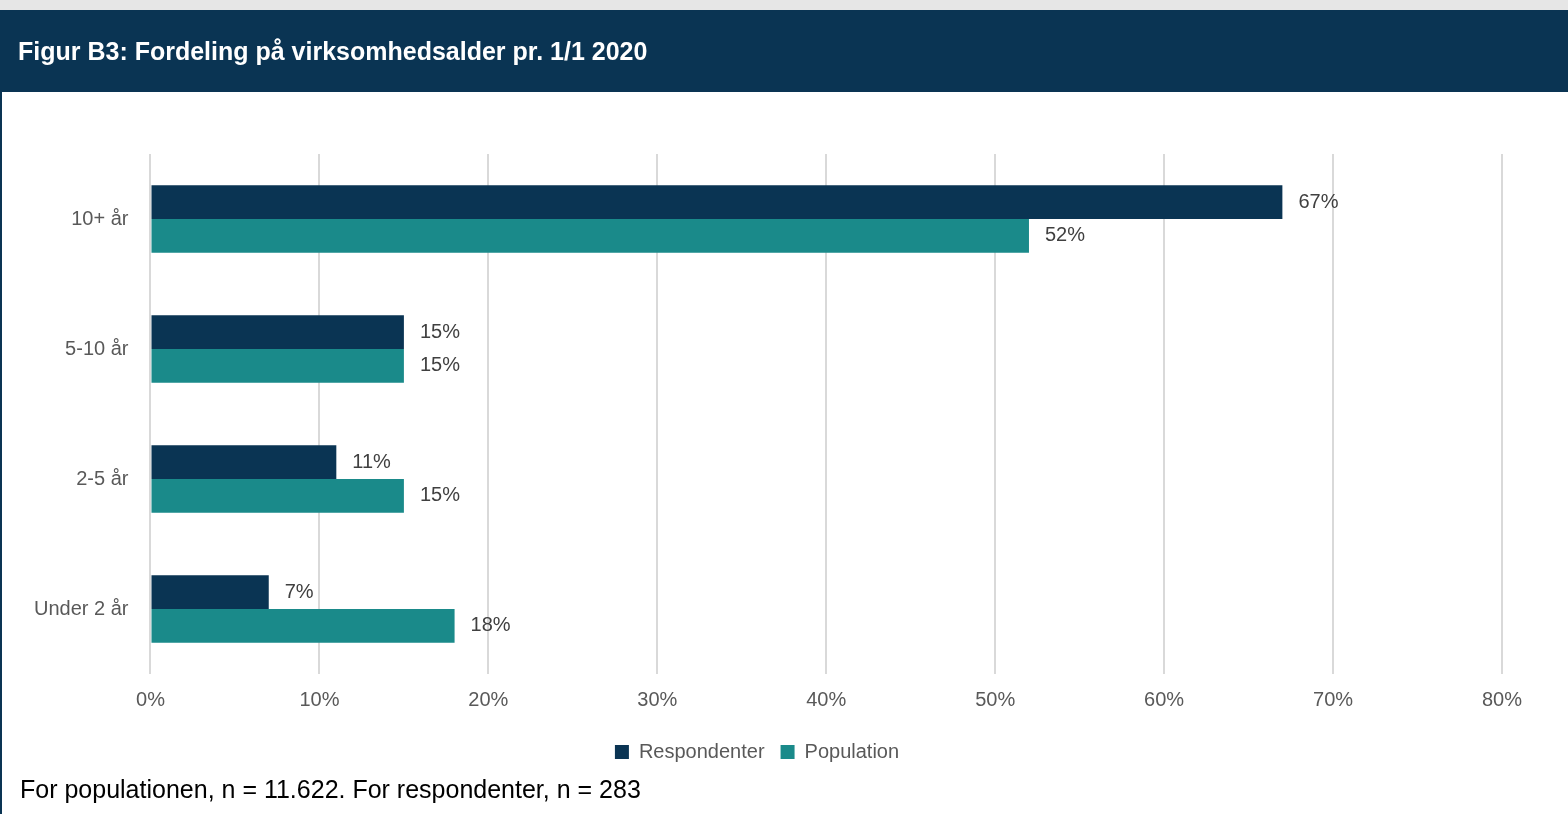 The image size is (1568, 814). Describe the element at coordinates (826, 698) in the screenshot. I see `x-tick-label: 40%` at that location.